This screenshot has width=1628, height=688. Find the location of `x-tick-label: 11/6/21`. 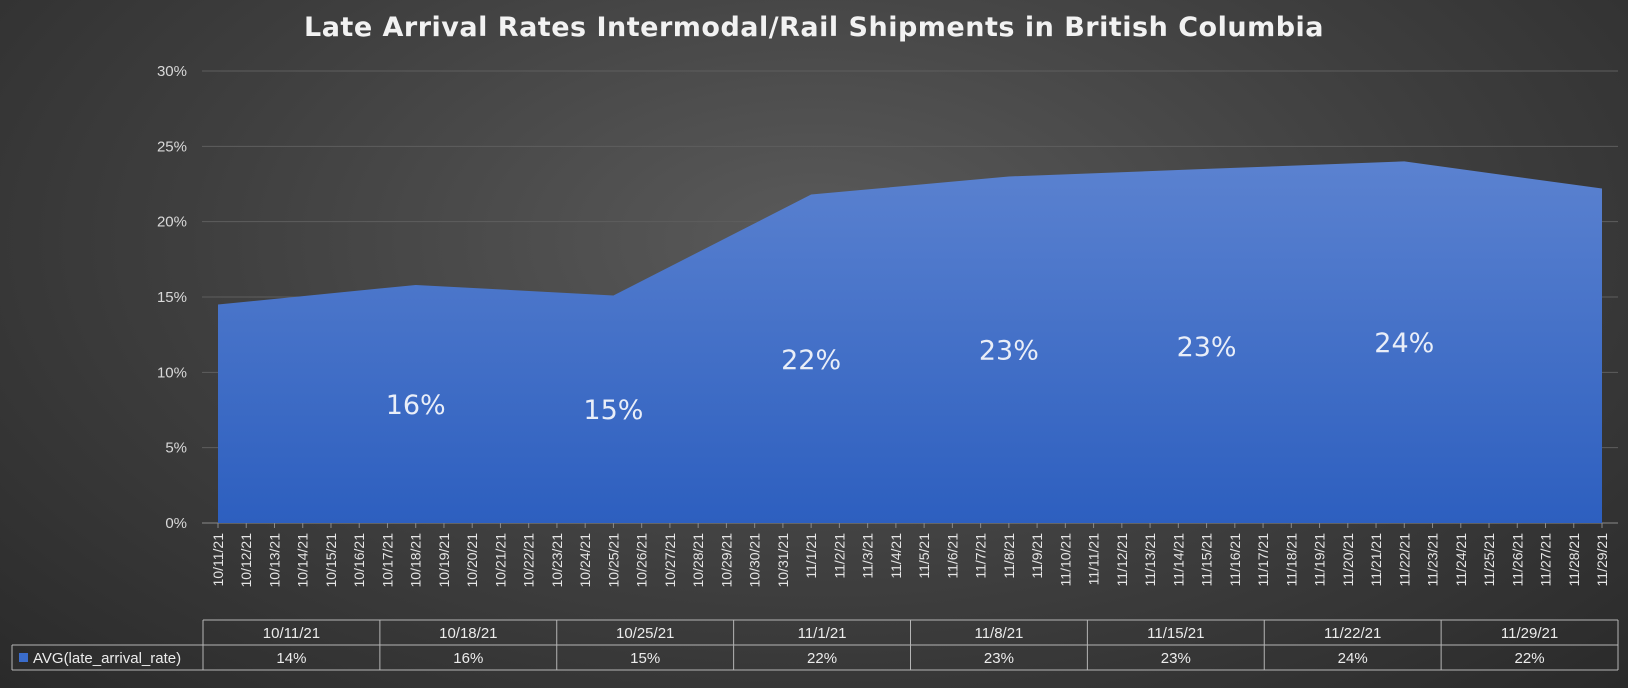

x-tick-label: 11/6/21 is located at coordinates (952, 556).